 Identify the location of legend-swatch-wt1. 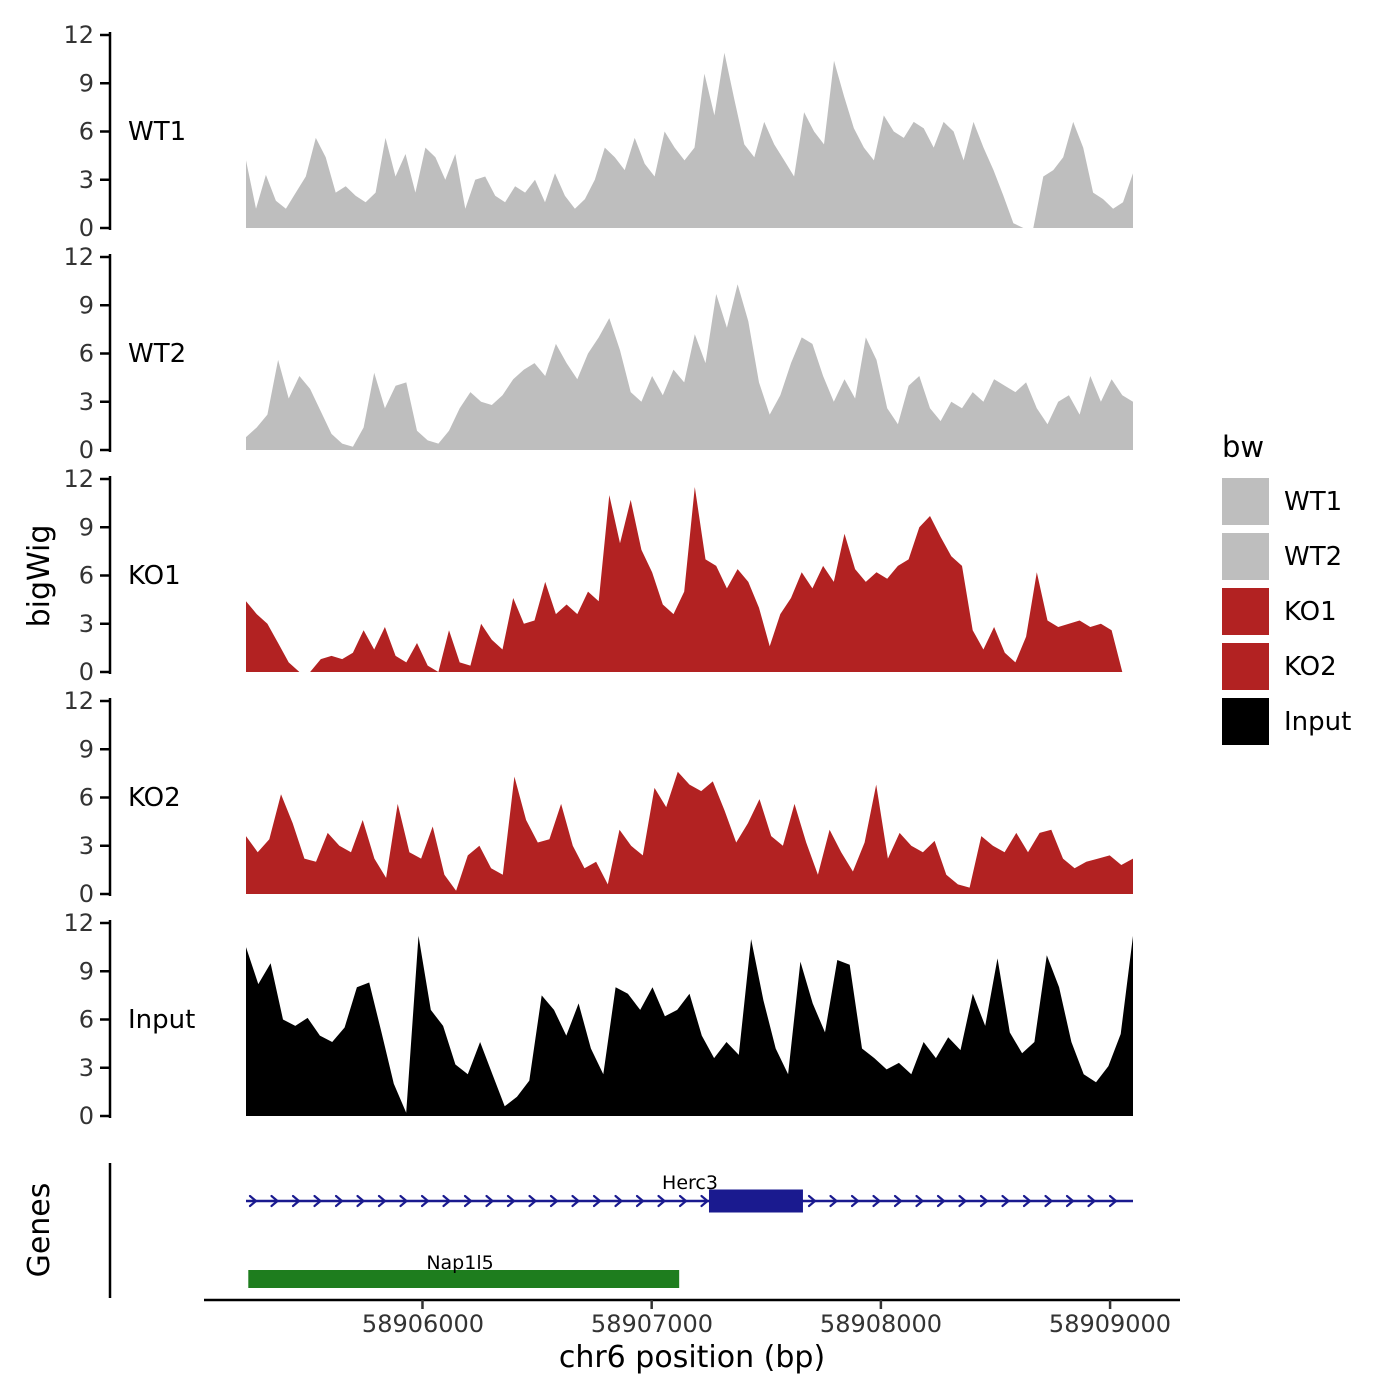
(1245, 501).